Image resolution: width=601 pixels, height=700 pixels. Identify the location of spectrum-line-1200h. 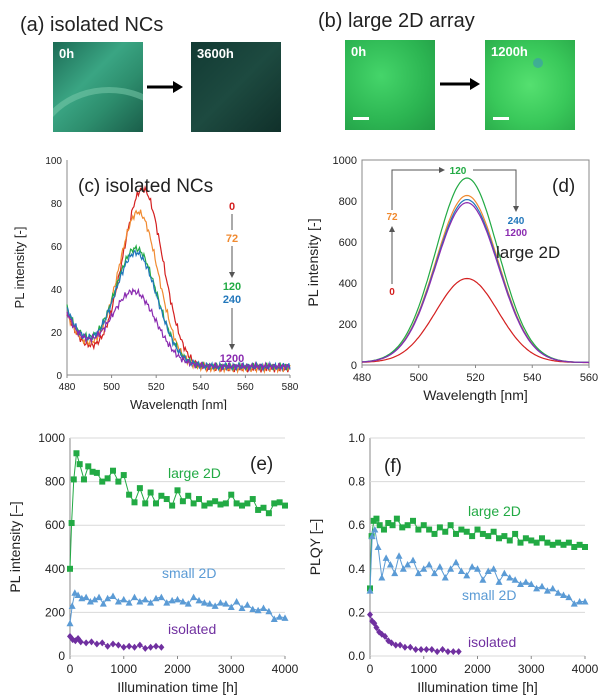
(475, 282).